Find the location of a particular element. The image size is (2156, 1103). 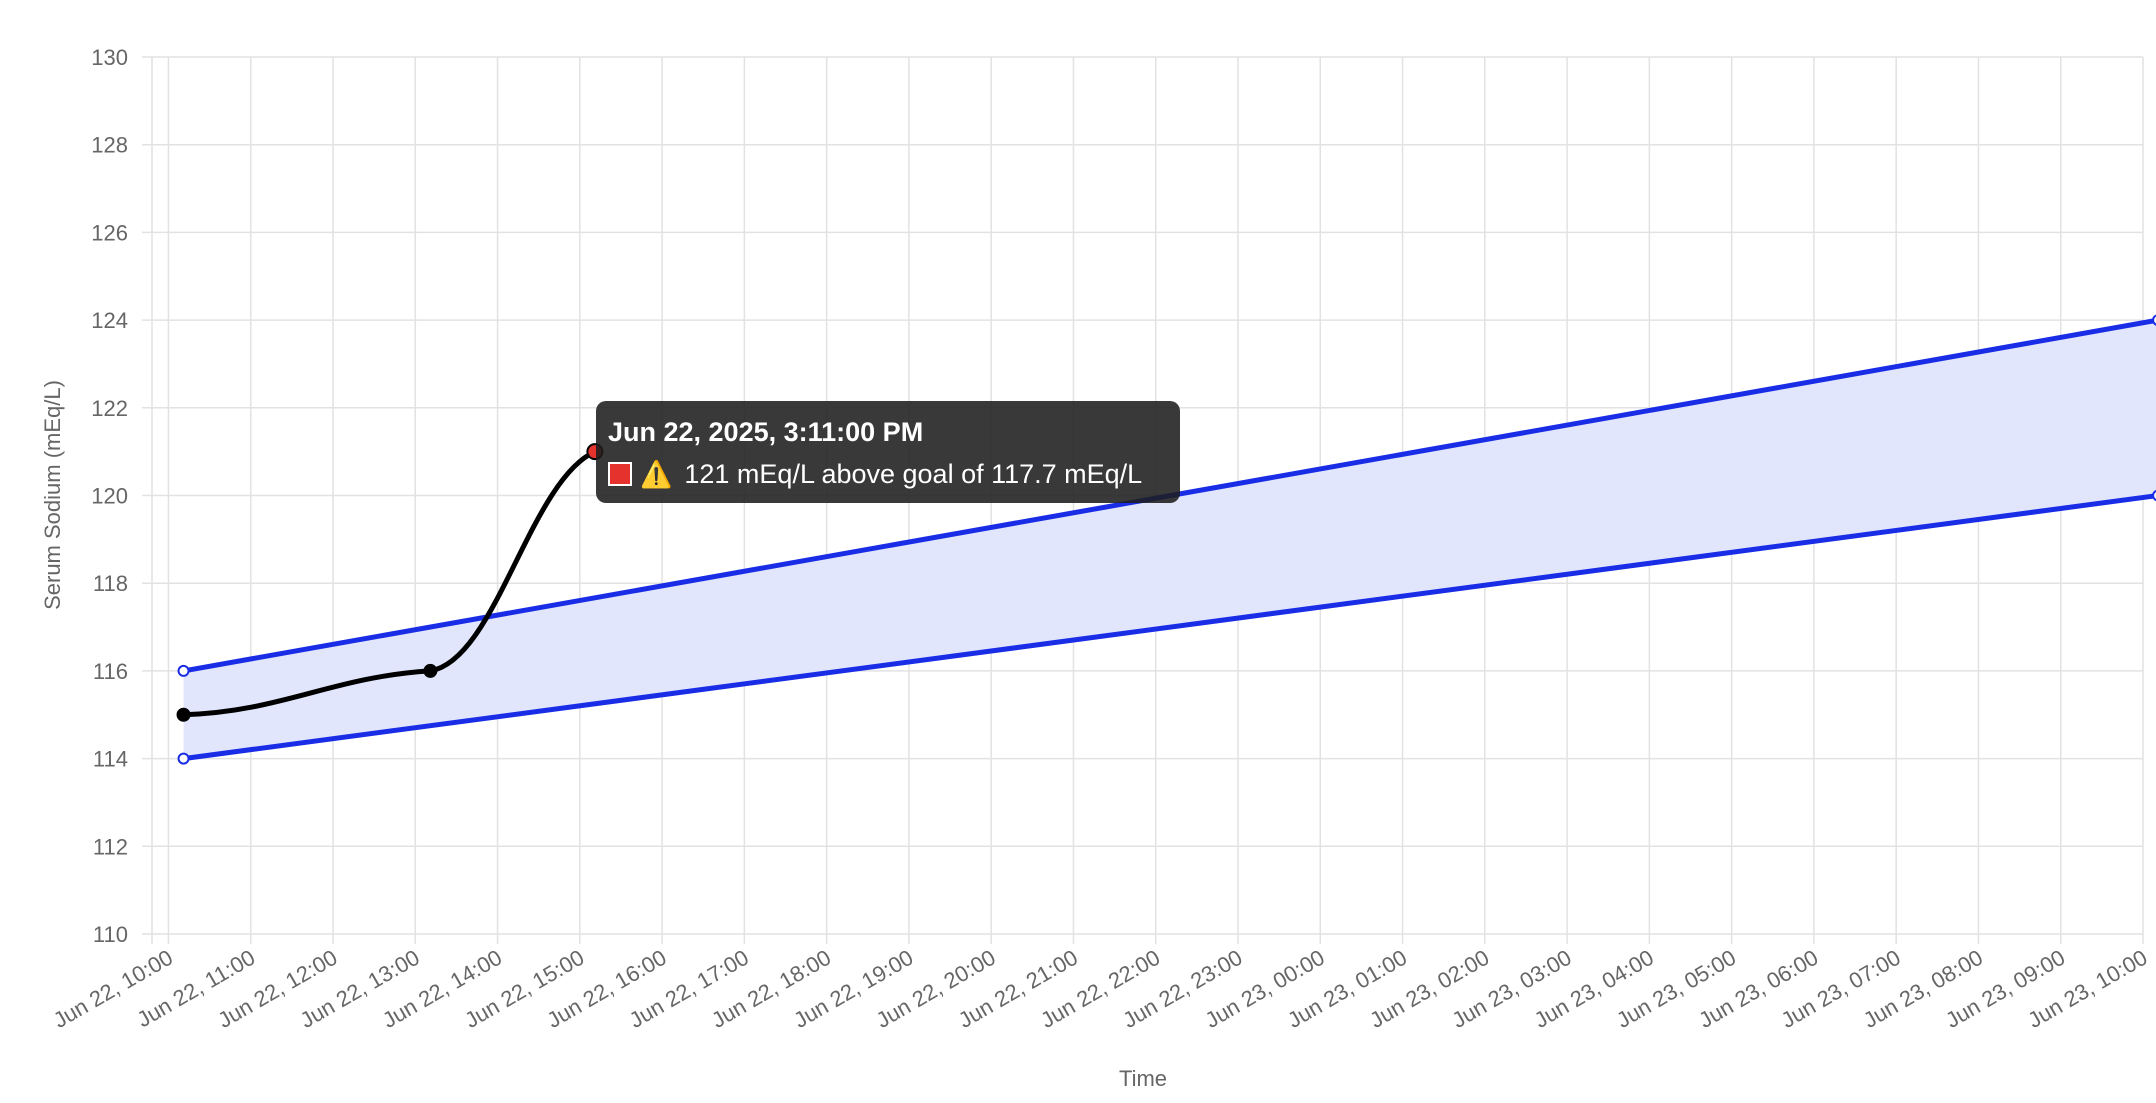

y-tick-label: 118 is located at coordinates (110, 583).